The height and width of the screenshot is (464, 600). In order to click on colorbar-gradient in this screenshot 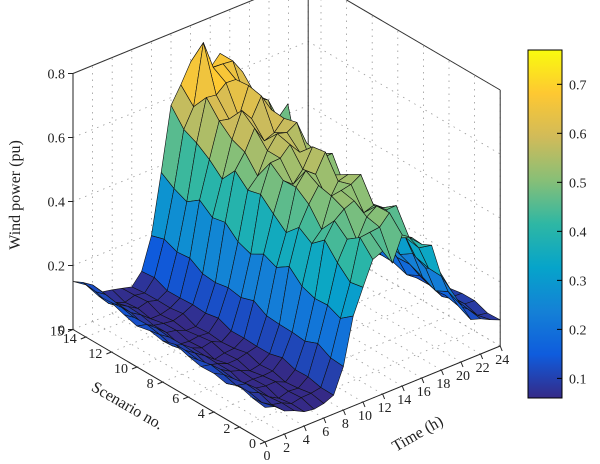, I will do `click(545, 224)`.